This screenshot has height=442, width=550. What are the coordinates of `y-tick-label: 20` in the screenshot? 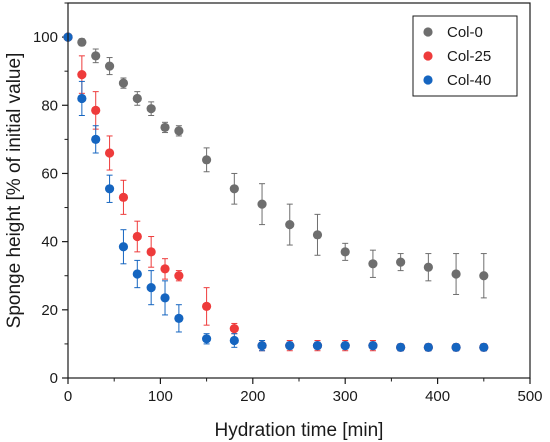 It's located at (49, 310).